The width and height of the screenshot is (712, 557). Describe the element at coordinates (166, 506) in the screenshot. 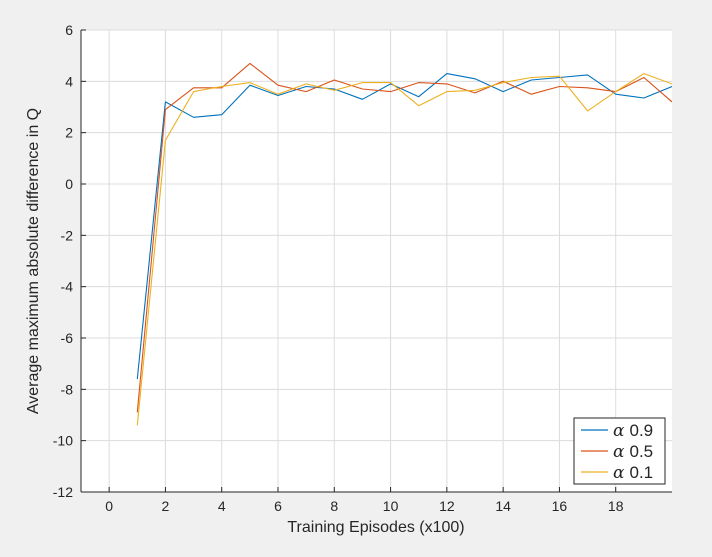

I see `x-tick-label: 2` at that location.